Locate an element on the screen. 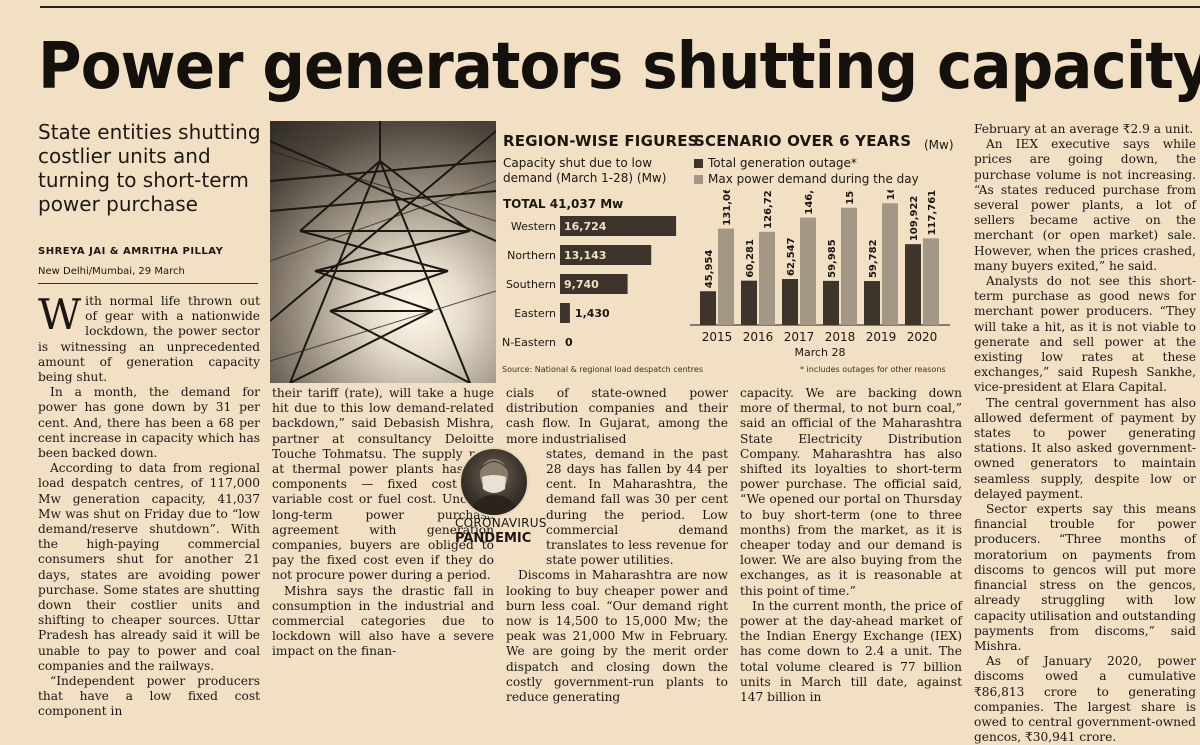 The height and width of the screenshot is (745, 1200). region-value-label: 1,430 is located at coordinates (592, 313).